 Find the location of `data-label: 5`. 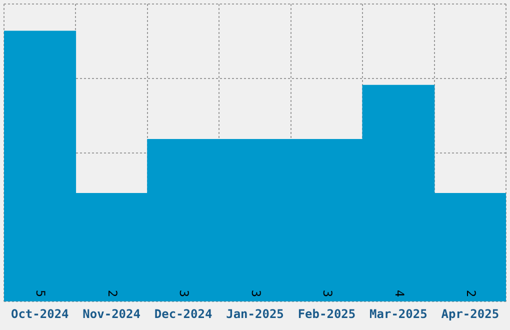

data-label: 5 is located at coordinates (41, 294).